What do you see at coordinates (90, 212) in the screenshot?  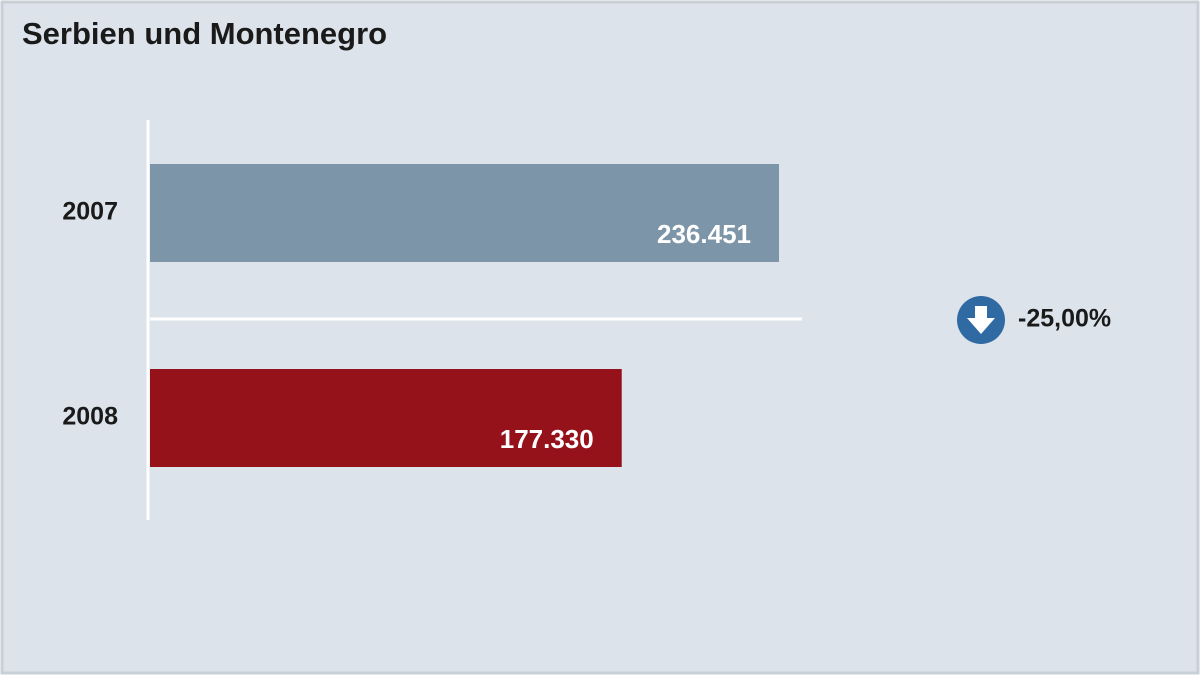 I see `y-tick-label: 2007` at bounding box center [90, 212].